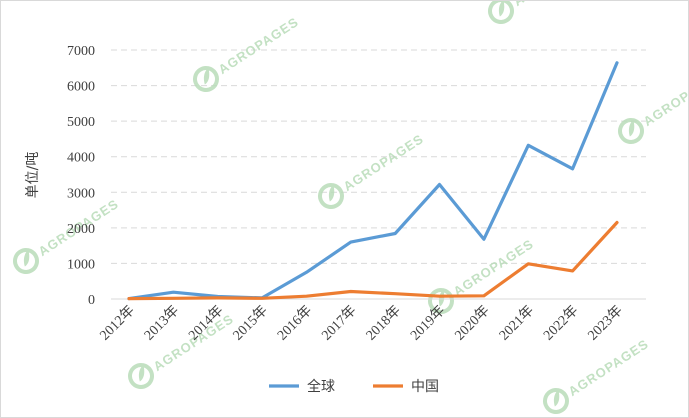  Describe the element at coordinates (250, 323) in the screenshot. I see `x-tick-label: 2015年` at that location.